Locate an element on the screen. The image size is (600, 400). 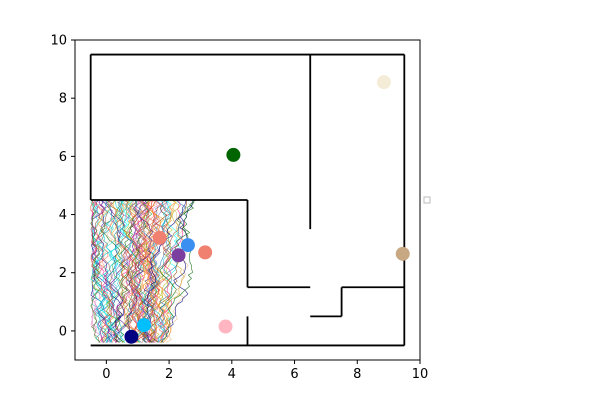
y-tick-label: 10 is located at coordinates (58, 41).